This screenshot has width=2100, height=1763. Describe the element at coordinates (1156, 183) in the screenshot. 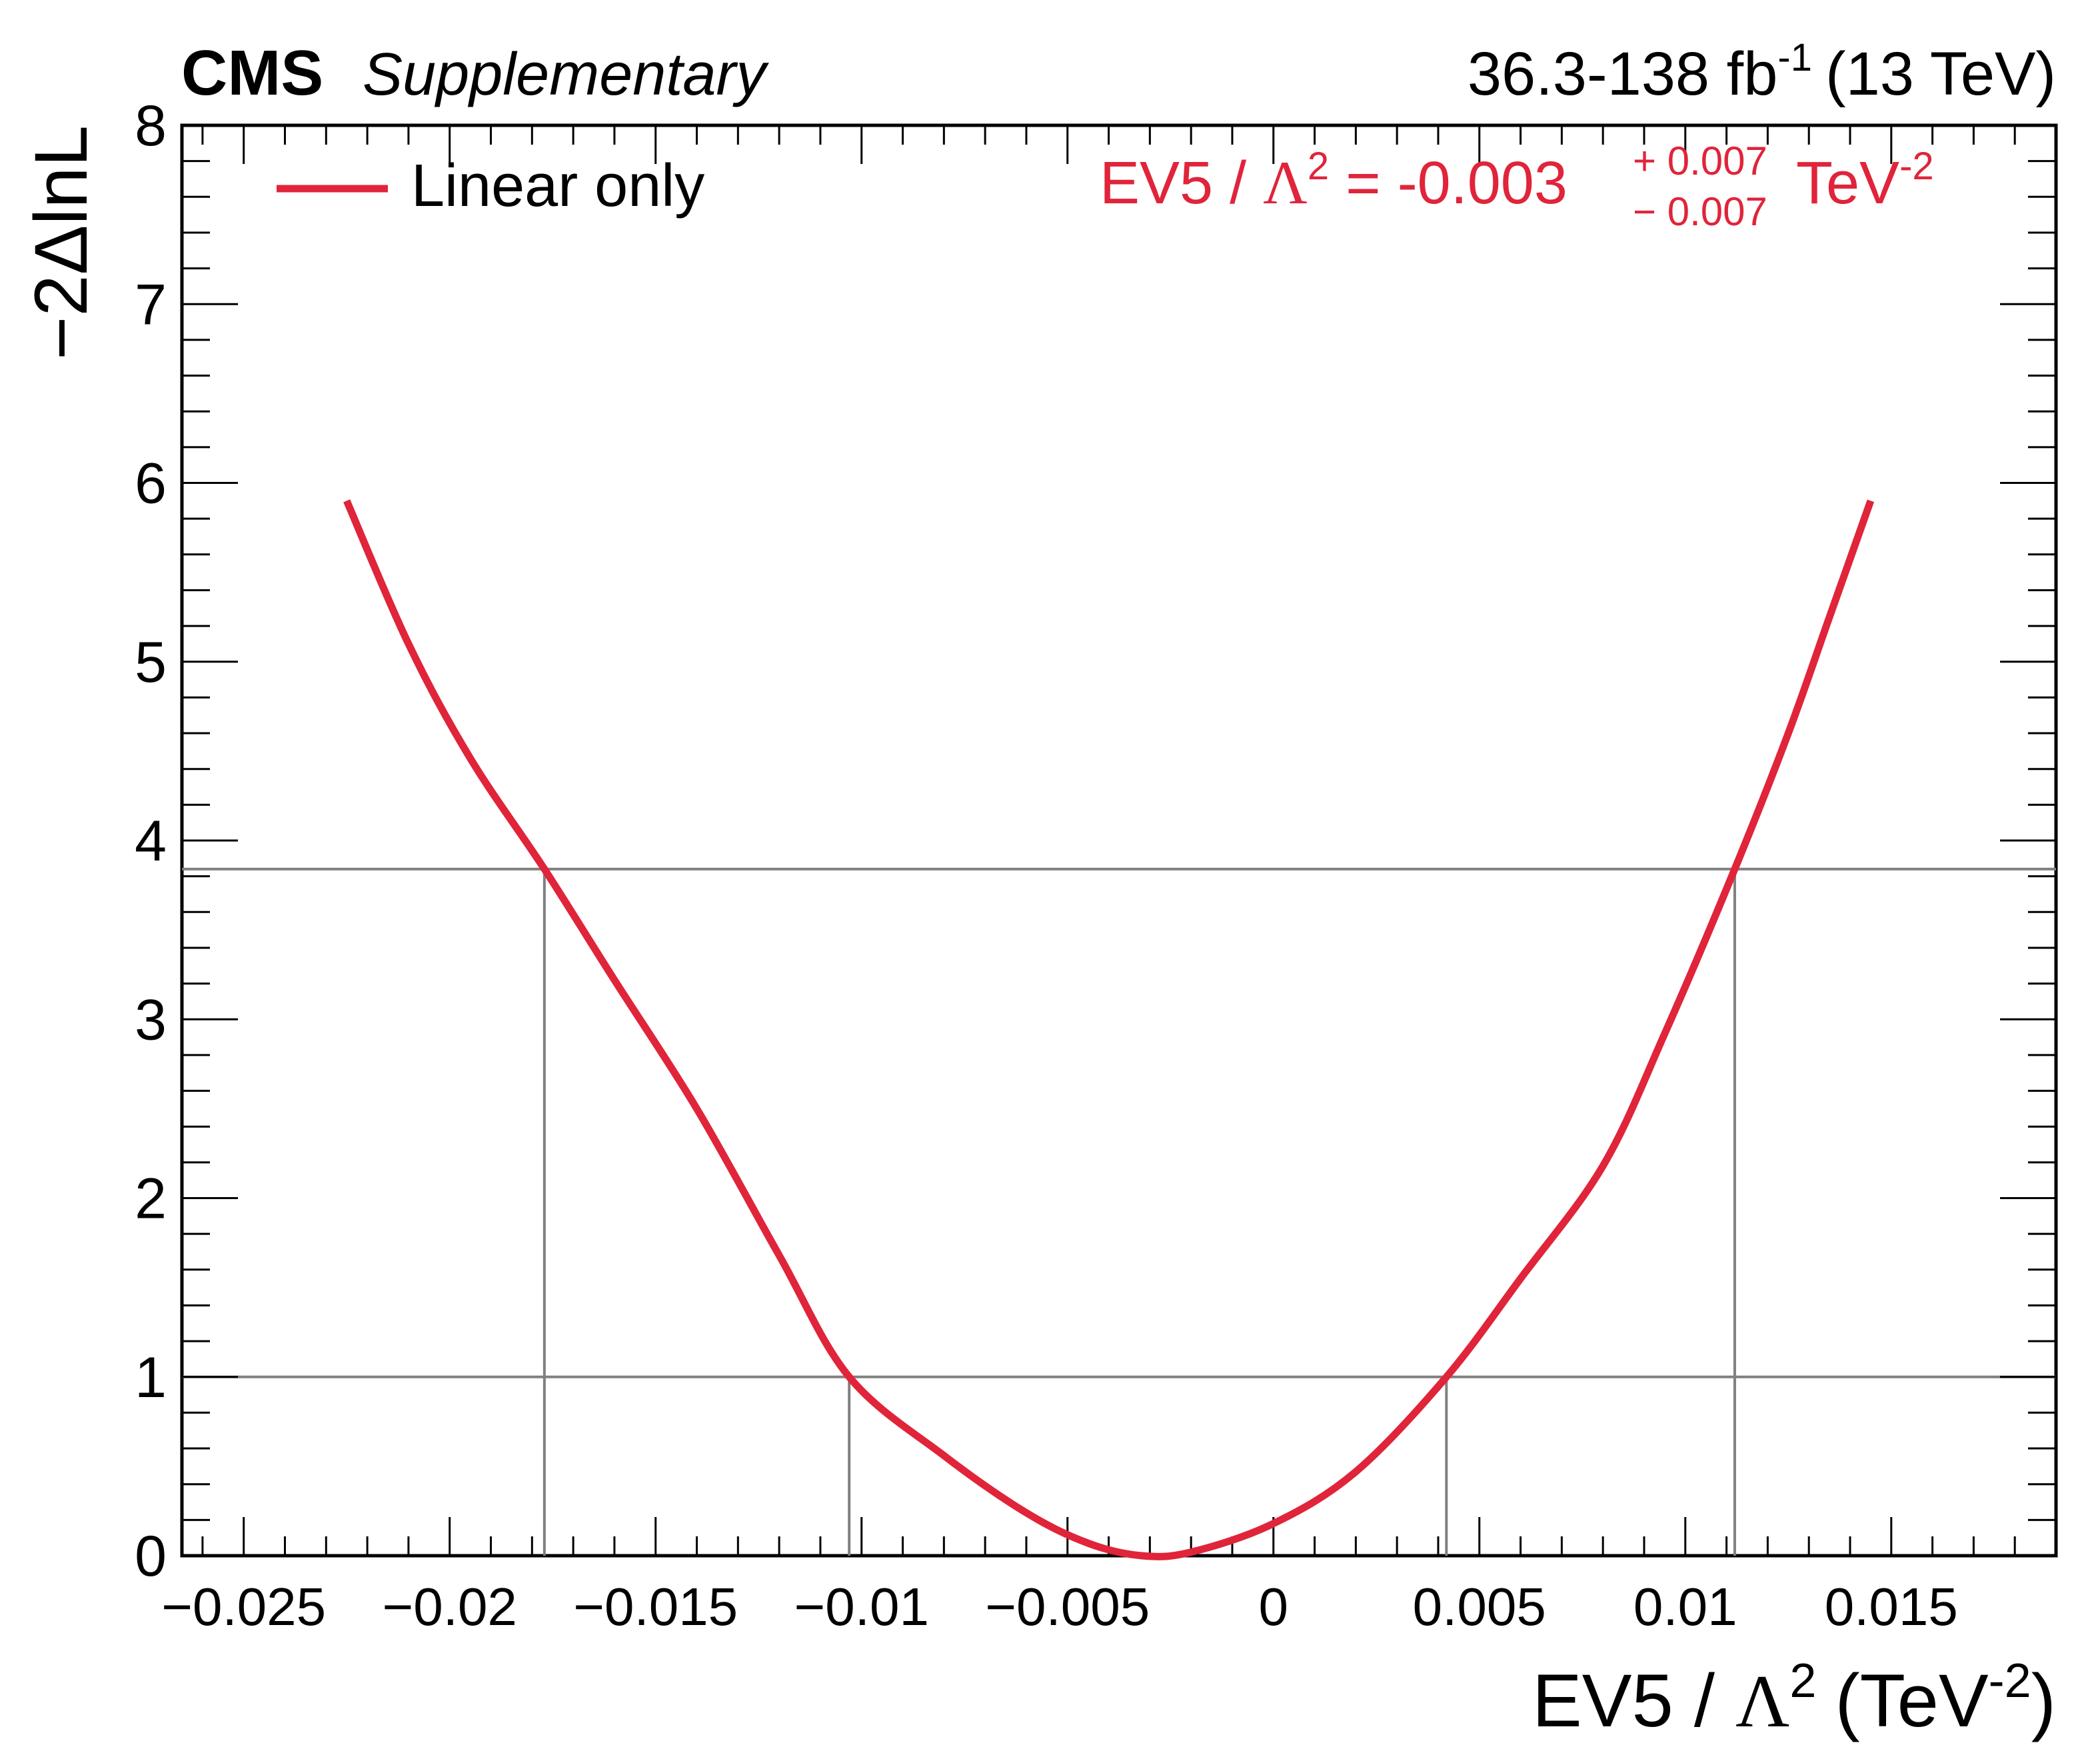

I see `result-param: EV5` at that location.